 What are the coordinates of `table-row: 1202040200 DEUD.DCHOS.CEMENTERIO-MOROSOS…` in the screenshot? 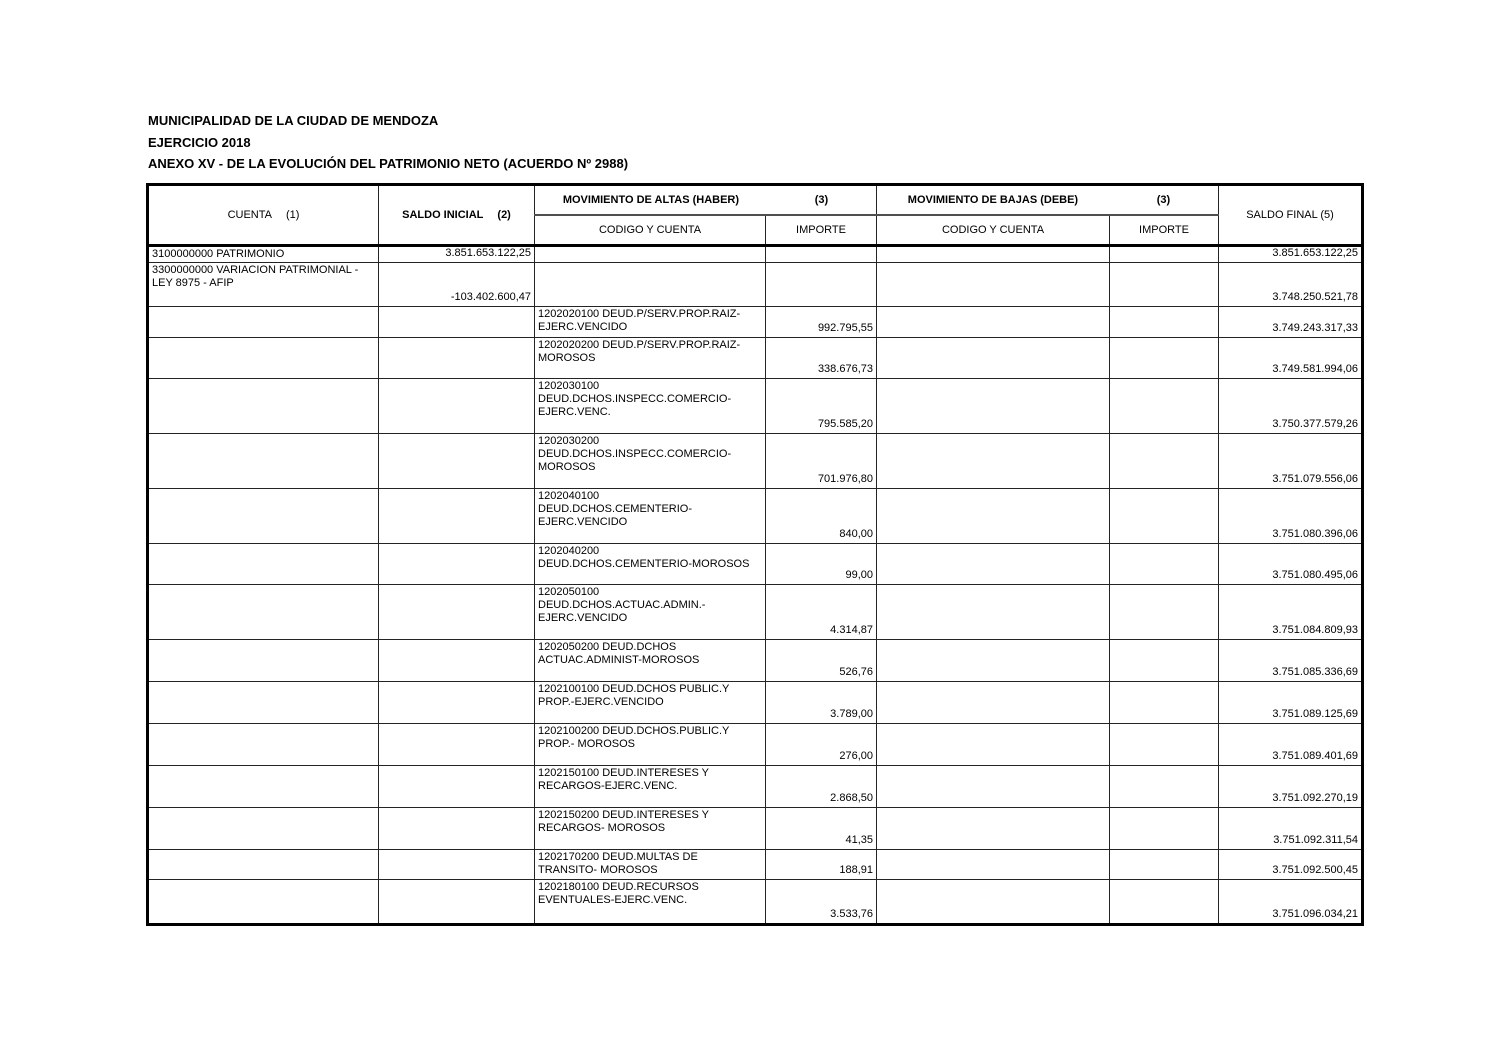 It's located at (755, 564).